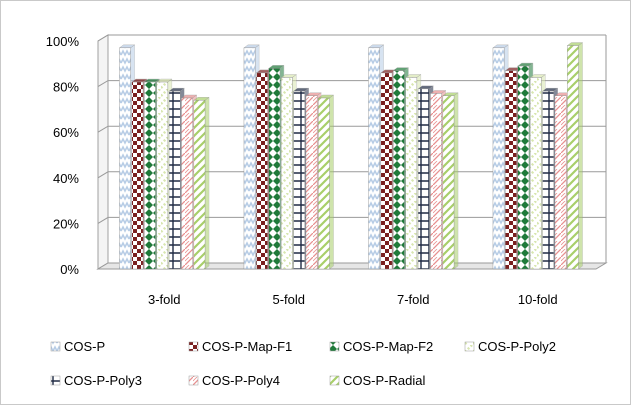  I want to click on bar-cos-p-radial-5-fold, so click(326, 182).